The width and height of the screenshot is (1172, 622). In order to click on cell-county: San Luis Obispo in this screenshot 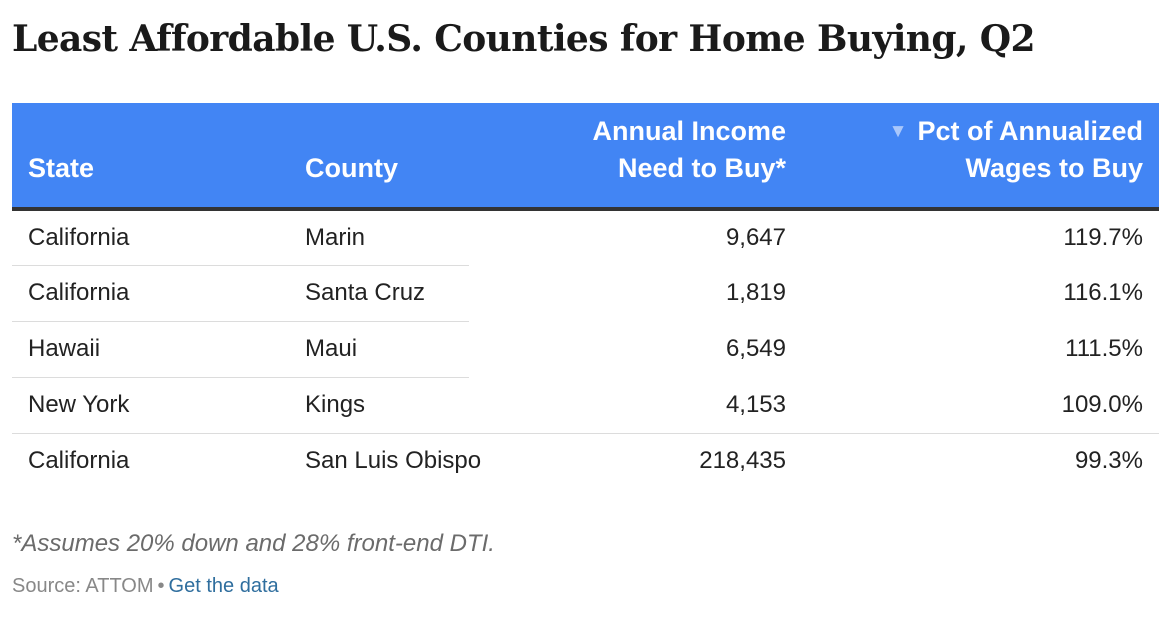, I will do `click(393, 461)`.